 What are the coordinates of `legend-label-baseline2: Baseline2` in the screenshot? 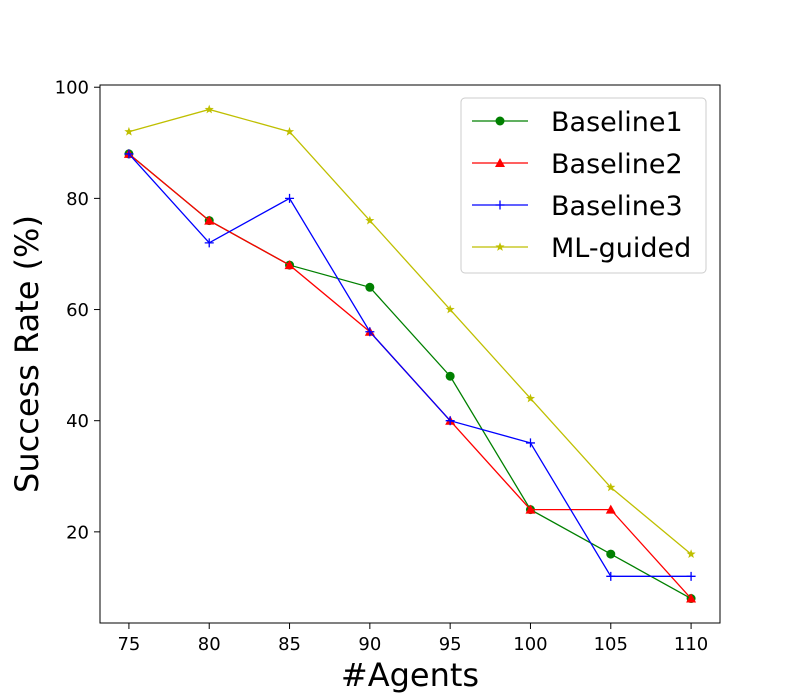 It's located at (617, 164).